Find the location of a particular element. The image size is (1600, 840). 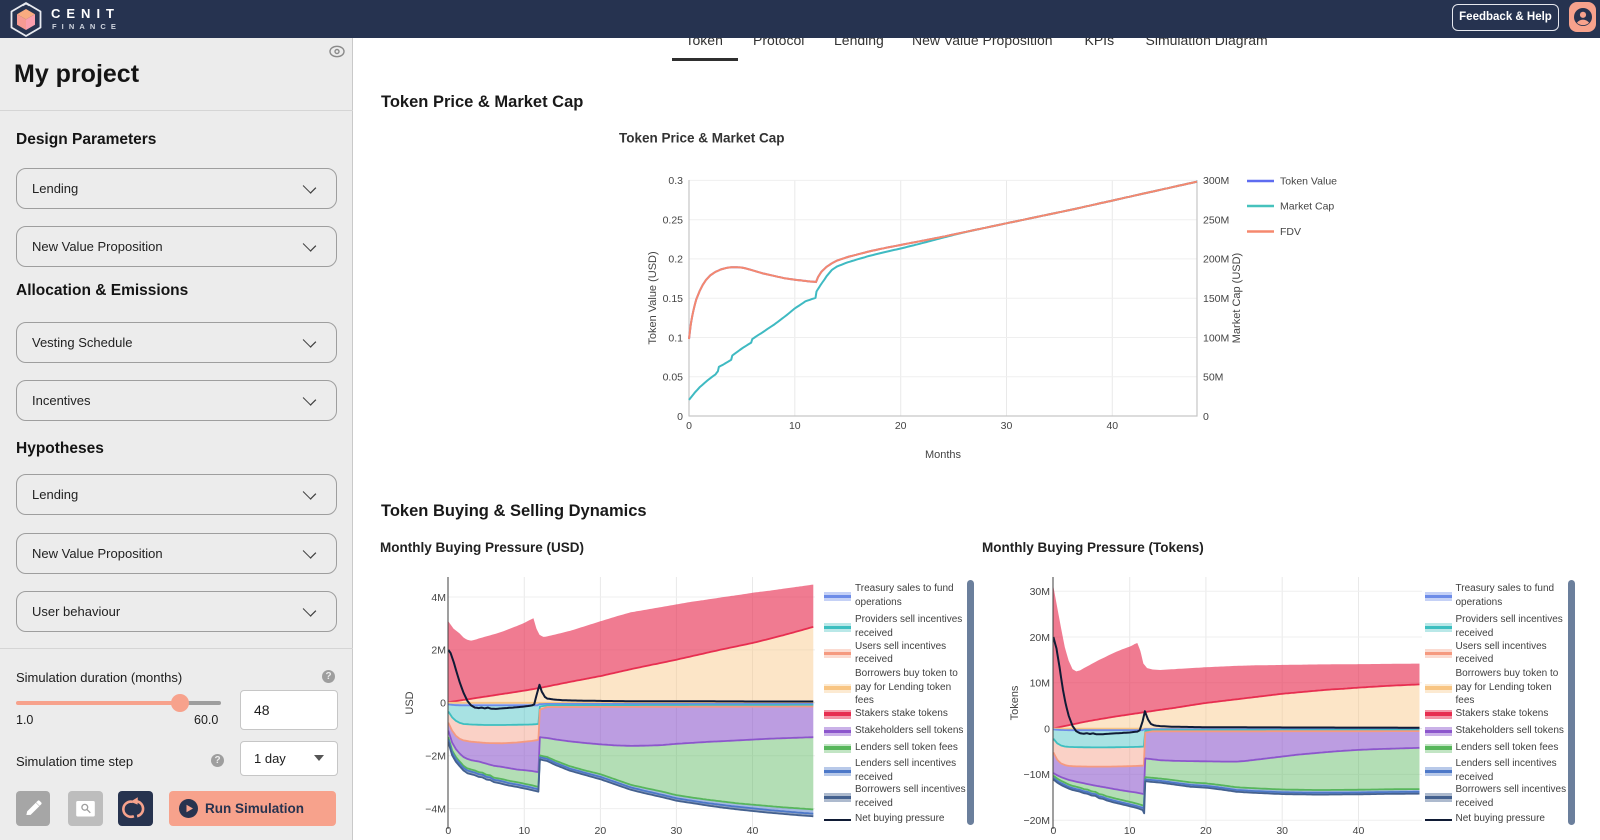

svg-text: −4M is located at coordinates (435, 809).